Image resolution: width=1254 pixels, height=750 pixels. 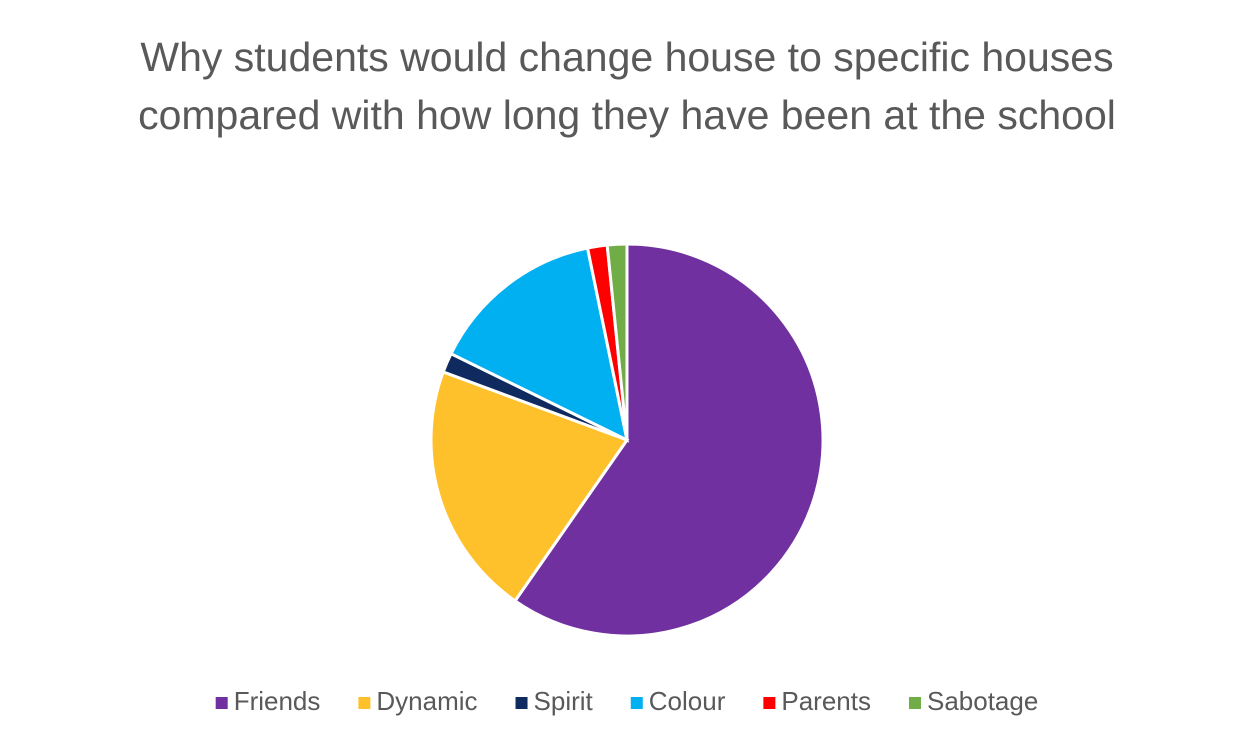 What do you see at coordinates (982, 701) in the screenshot?
I see `legend-label: Sabotage` at bounding box center [982, 701].